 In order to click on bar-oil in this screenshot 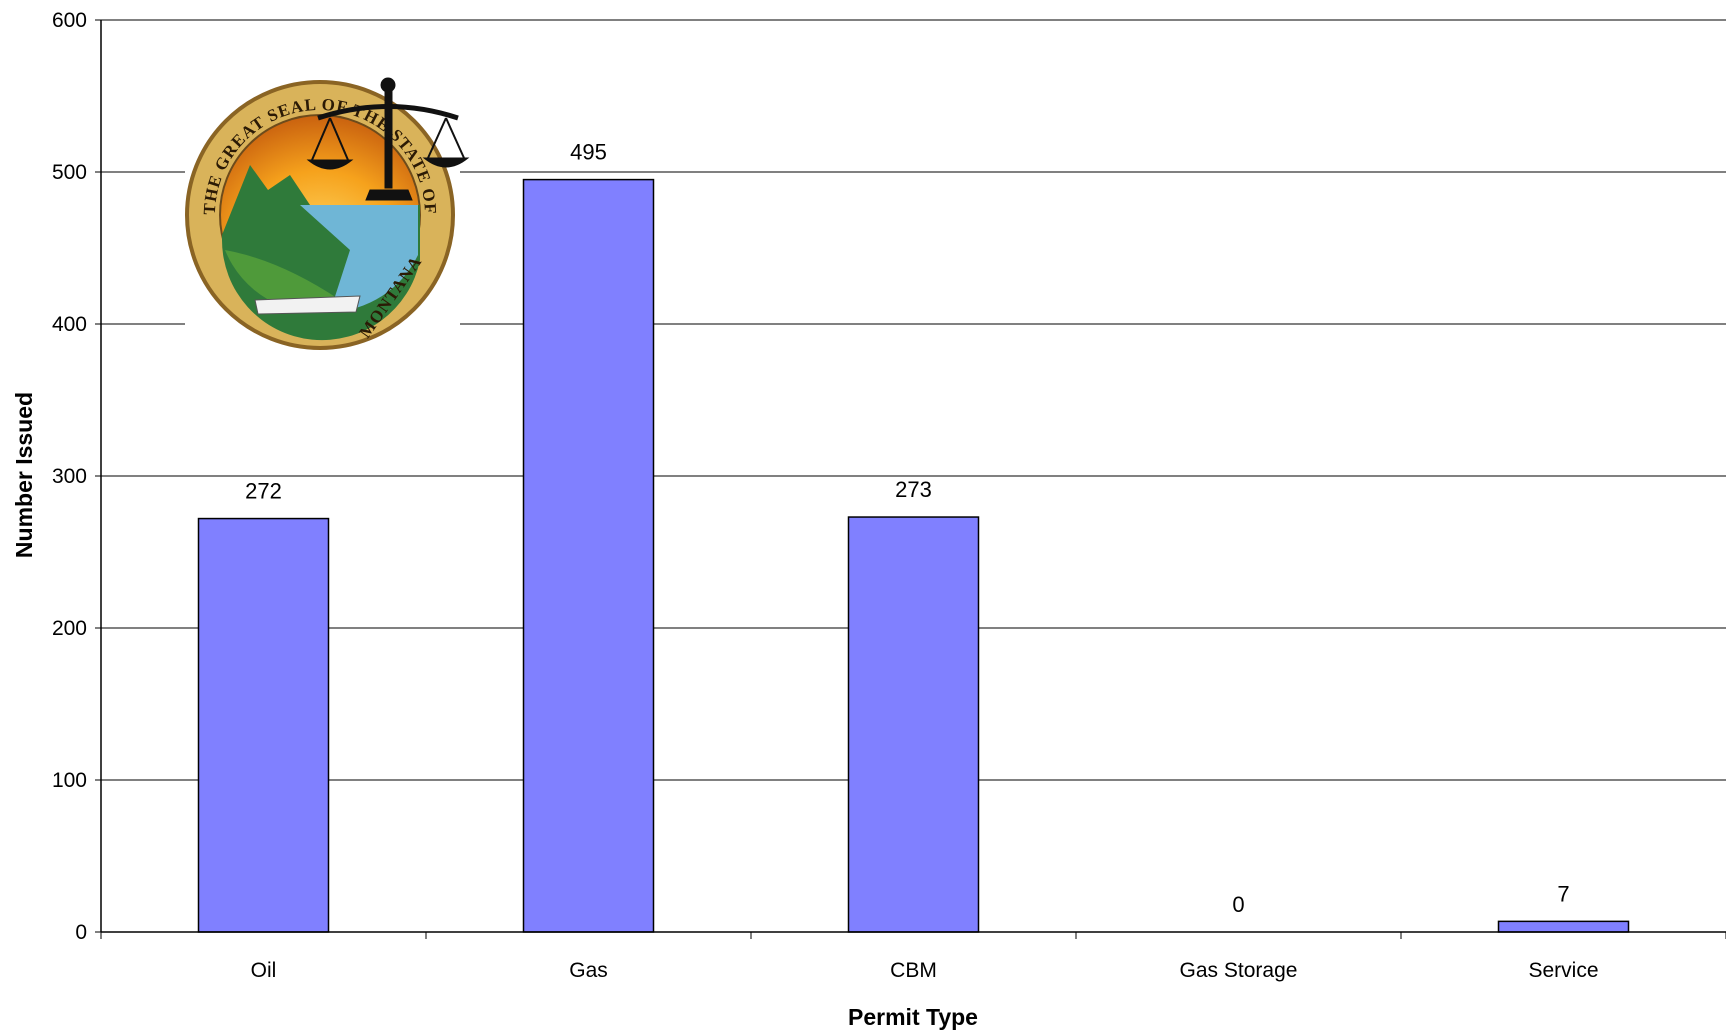, I will do `click(263, 725)`.